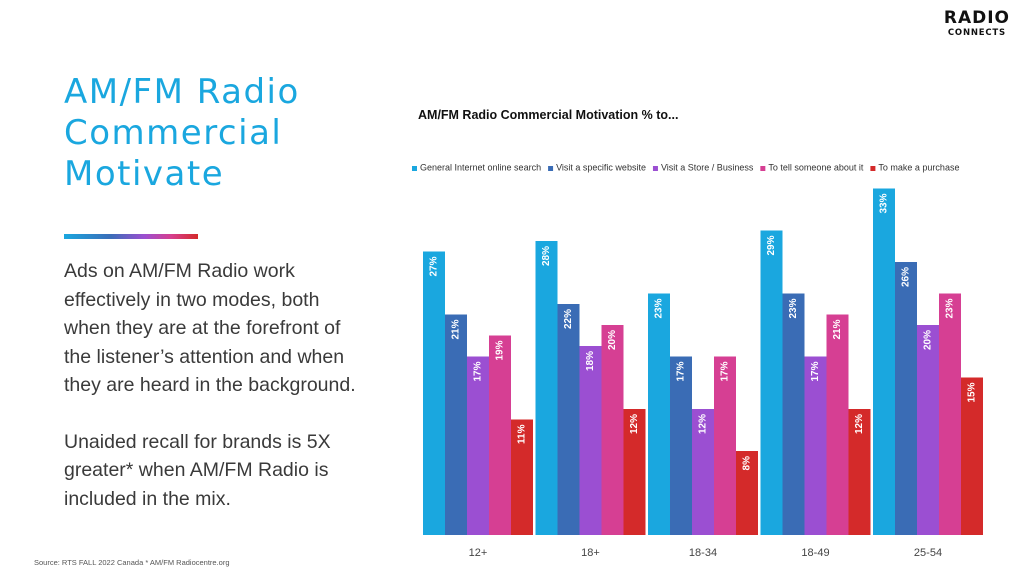 This screenshot has width=1024, height=576. Describe the element at coordinates (434, 266) in the screenshot. I see `data-label: 27%` at that location.